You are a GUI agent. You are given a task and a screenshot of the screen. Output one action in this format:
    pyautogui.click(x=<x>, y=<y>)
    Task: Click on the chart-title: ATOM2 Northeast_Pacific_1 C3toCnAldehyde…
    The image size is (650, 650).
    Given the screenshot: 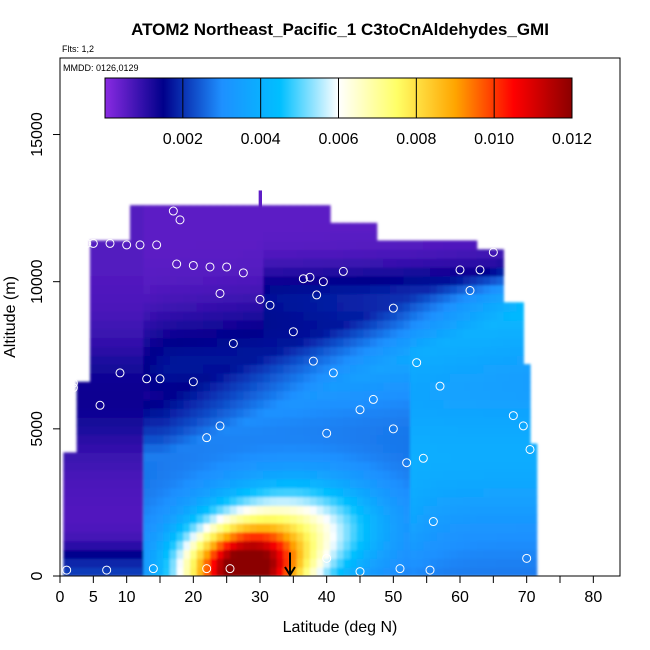 What is the action you would take?
    pyautogui.click(x=340, y=29)
    